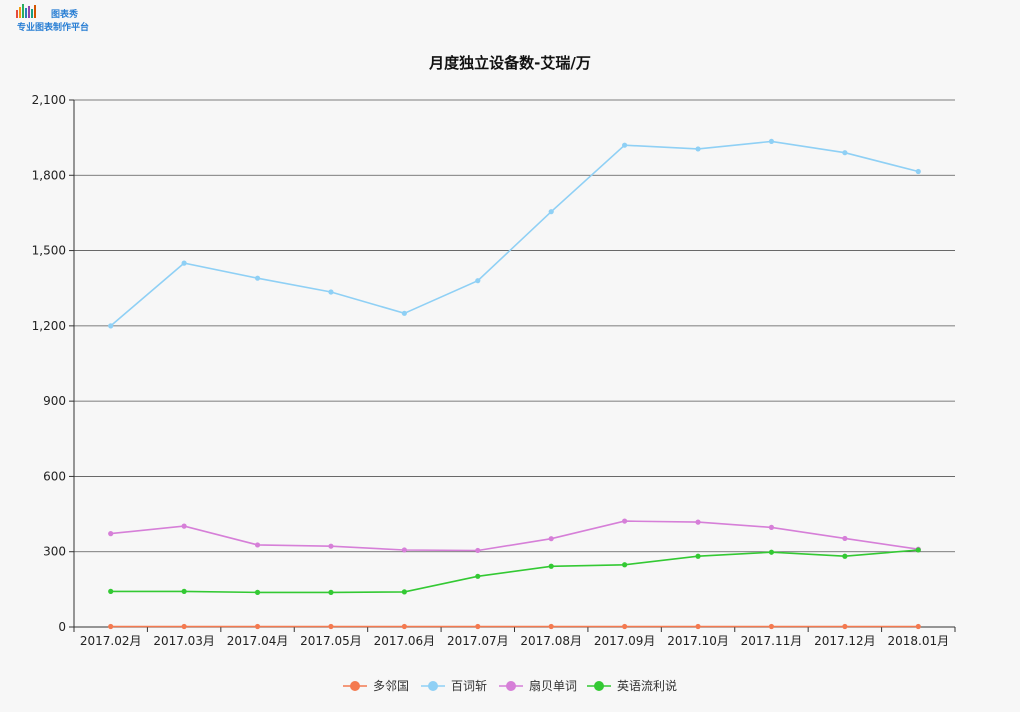  I want to click on x-tick-label: 2017.09月, so click(625, 641).